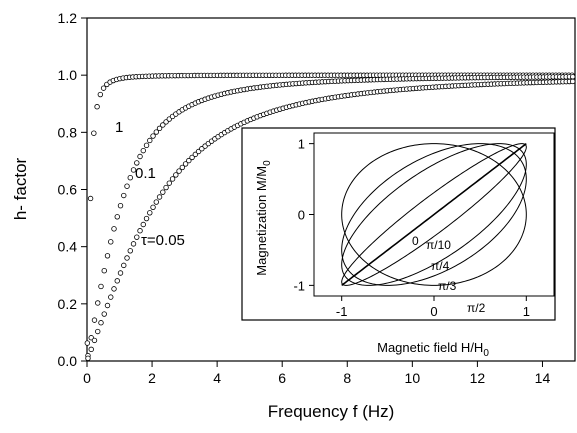 The height and width of the screenshot is (433, 577). What do you see at coordinates (478, 378) in the screenshot?
I see `x-tick-label: 12` at bounding box center [478, 378].